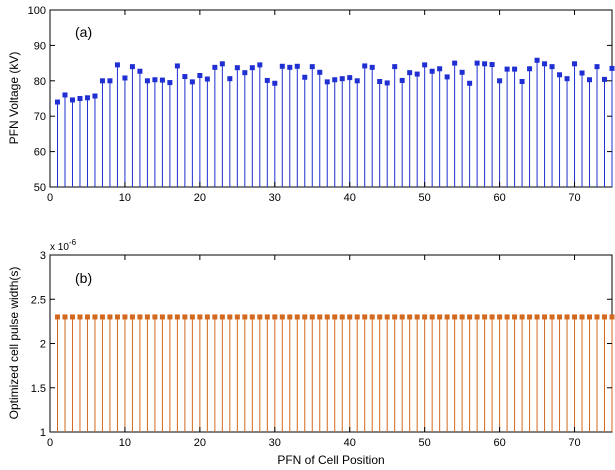  I want to click on y-exponent-label-b: x 10-6, so click(63, 245).